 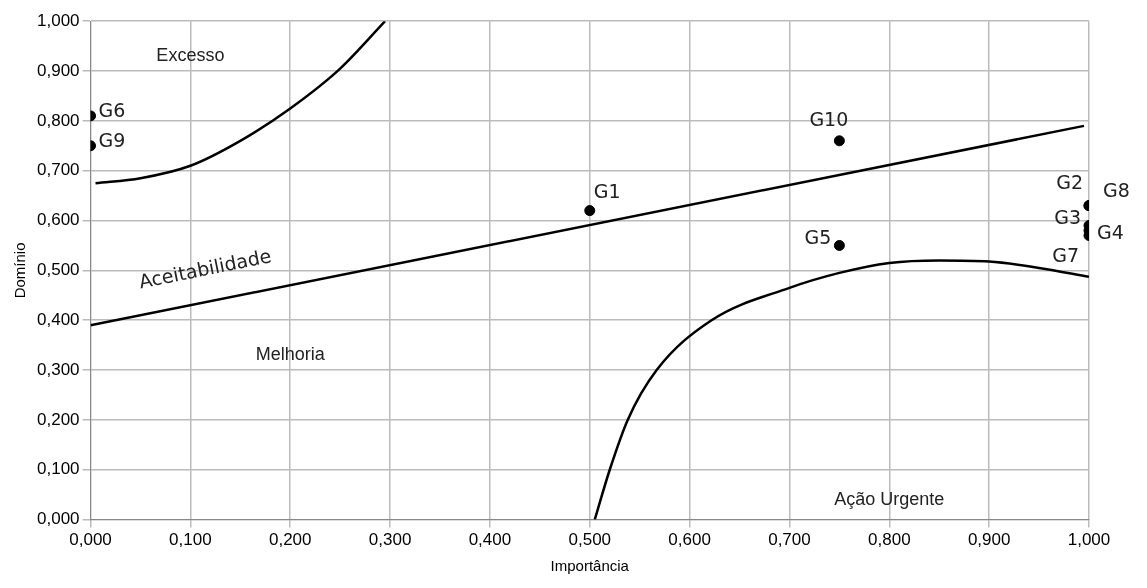 I want to click on y-tick-label: 0,600, so click(x=58, y=220).